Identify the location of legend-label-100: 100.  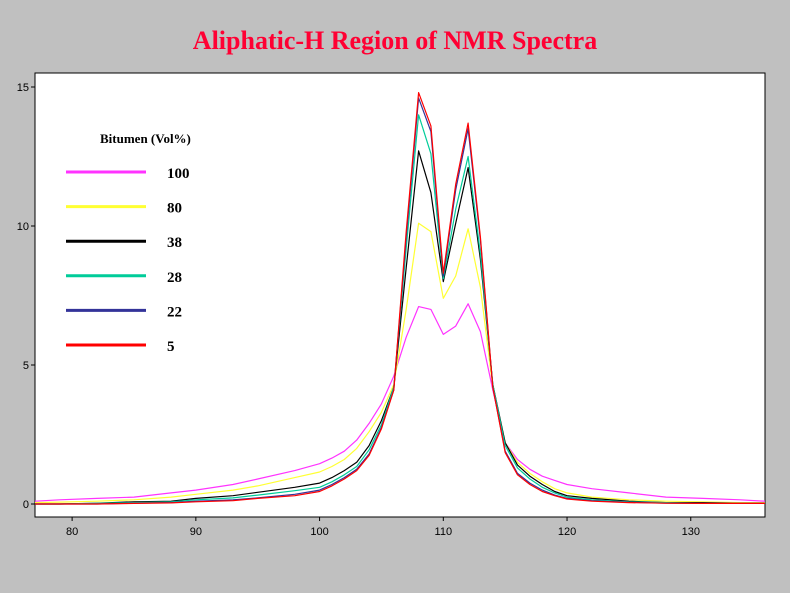
(178, 174).